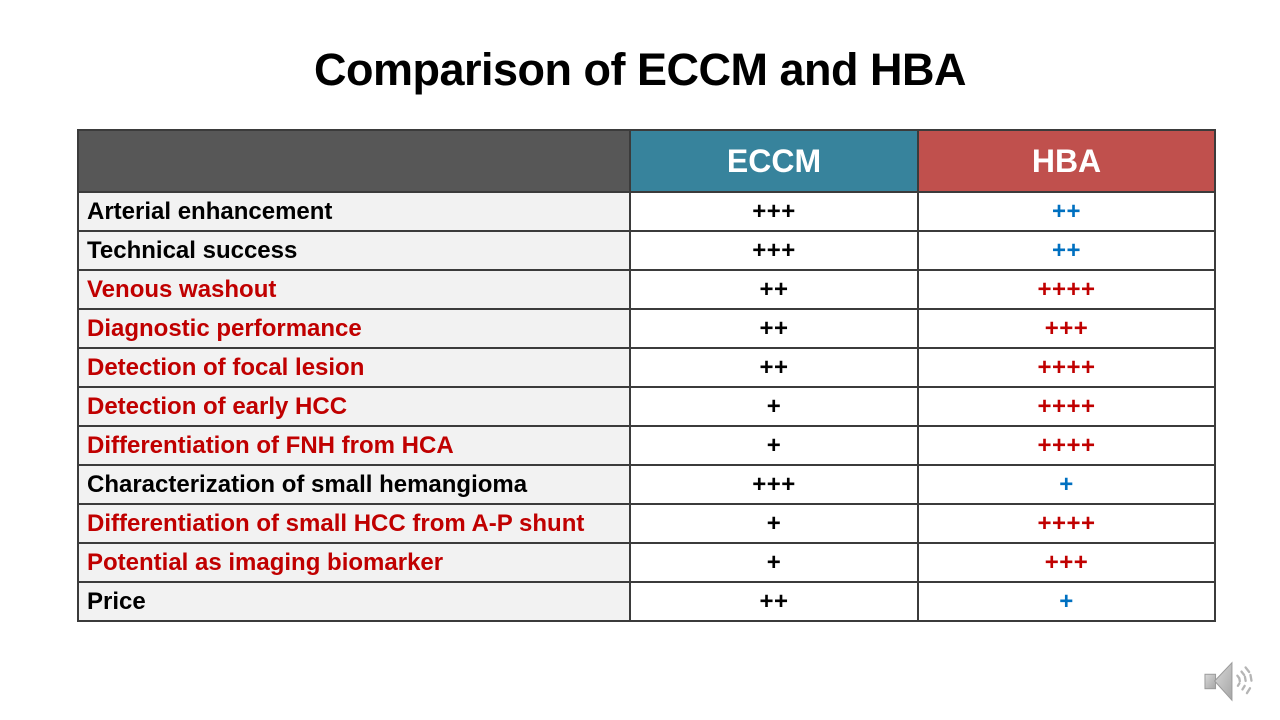 This screenshot has width=1280, height=720. I want to click on audio-speaker-icon, so click(1231, 681).